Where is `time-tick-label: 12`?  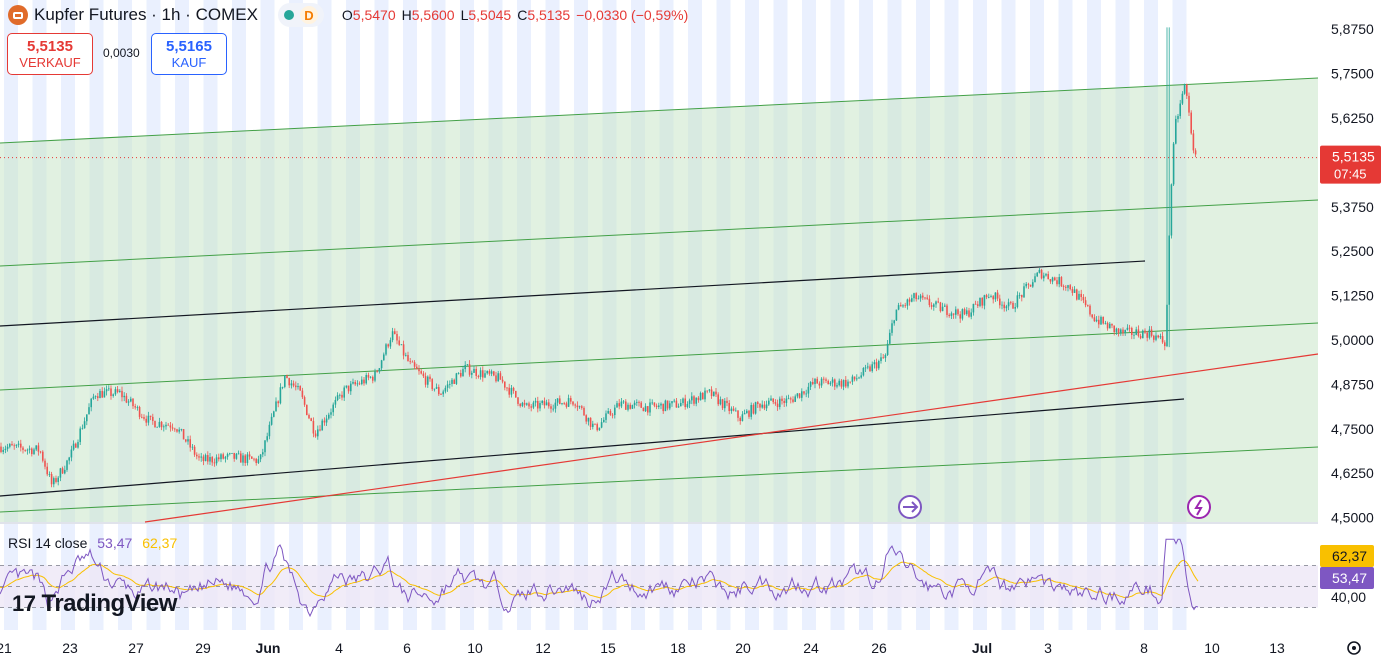
time-tick-label: 12 is located at coordinates (543, 648).